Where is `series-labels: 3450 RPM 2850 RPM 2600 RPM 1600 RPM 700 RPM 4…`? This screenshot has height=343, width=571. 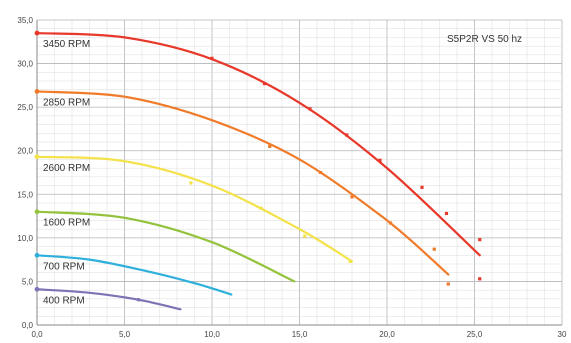 series-labels: 3450 RPM 2850 RPM 2600 RPM 1600 RPM 700 RPM 4… is located at coordinates (66, 172).